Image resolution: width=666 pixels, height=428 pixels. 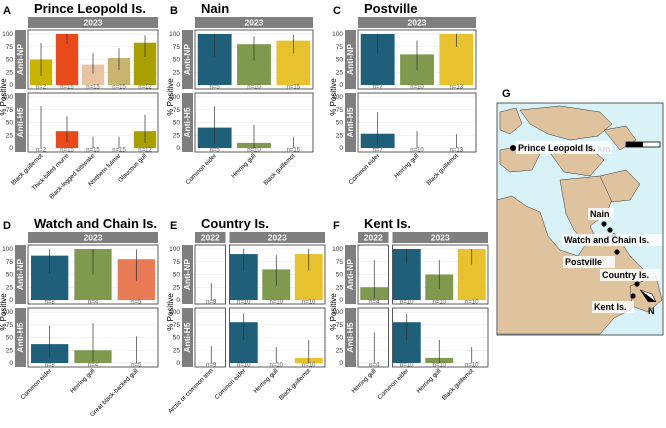 What do you see at coordinates (191, 391) in the screenshot?
I see `x-category-label: Arctic or common tern` at bounding box center [191, 391].